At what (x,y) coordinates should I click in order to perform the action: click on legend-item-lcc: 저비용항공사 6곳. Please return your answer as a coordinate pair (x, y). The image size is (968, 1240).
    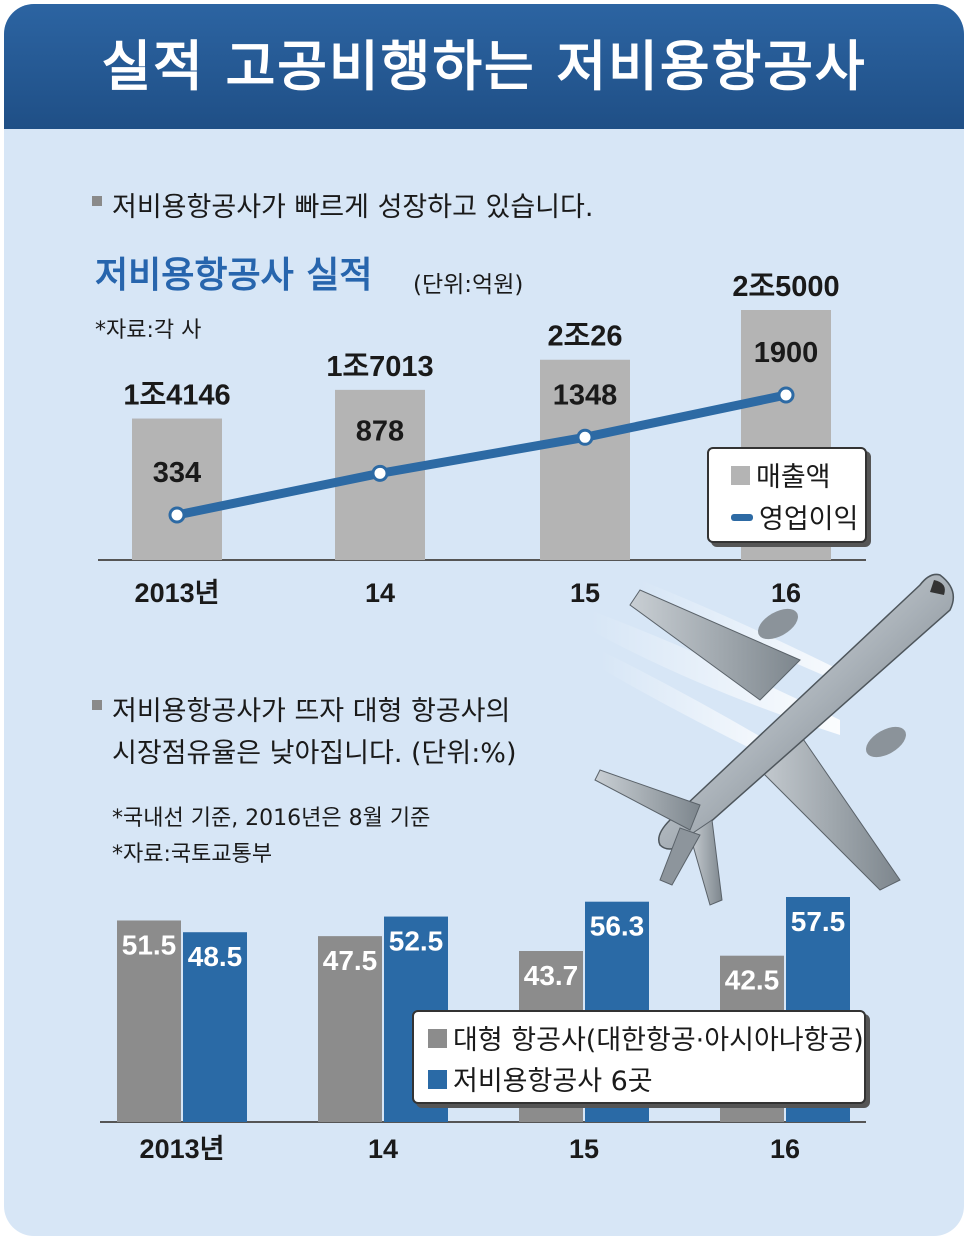
    Looking at the image, I should click on (540, 1078).